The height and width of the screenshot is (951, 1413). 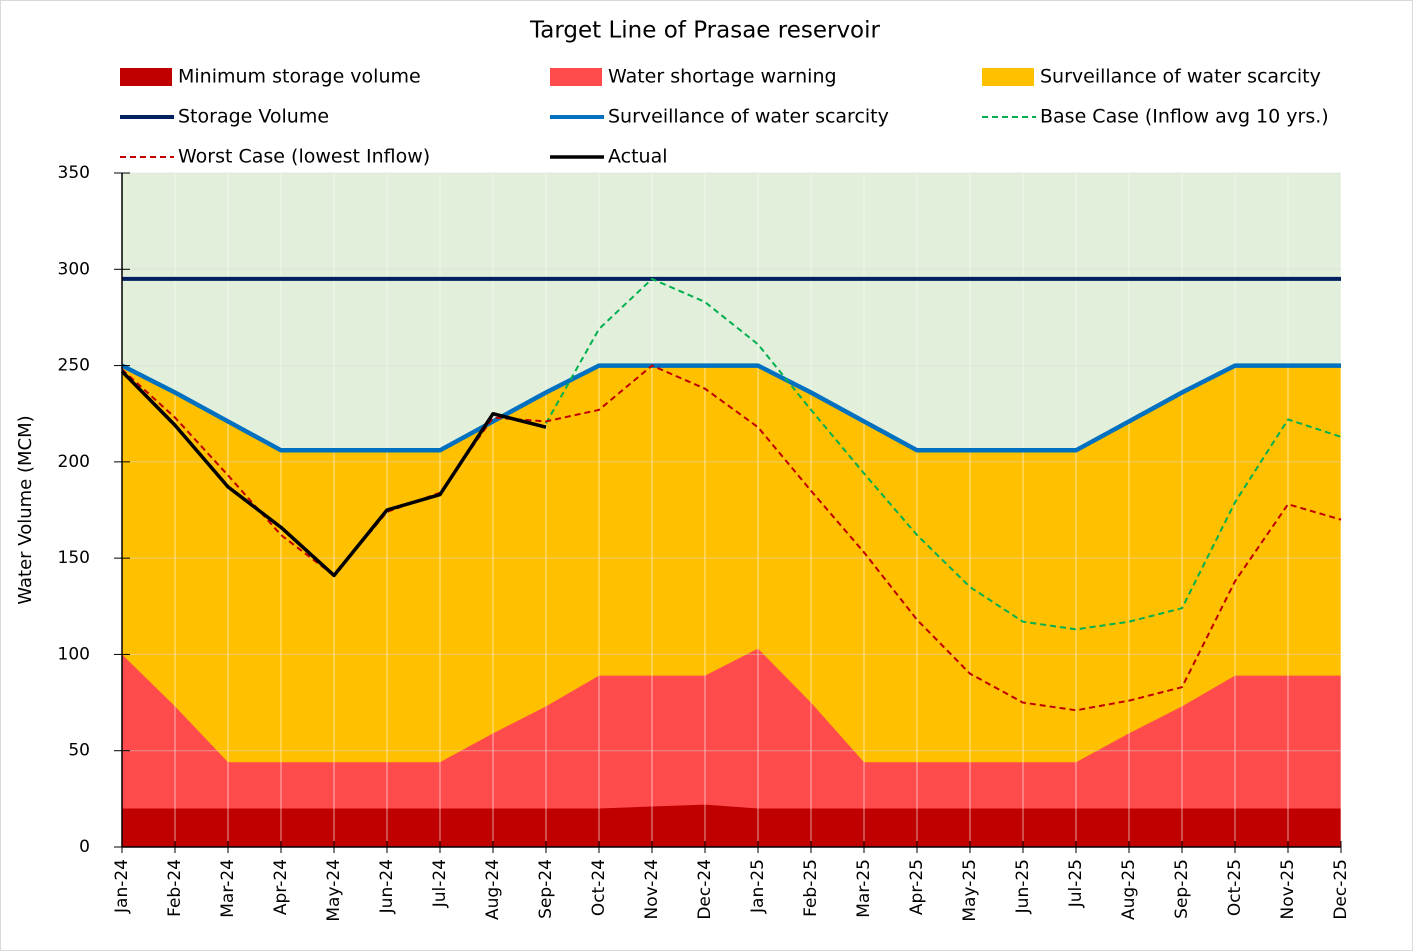 What do you see at coordinates (281, 887) in the screenshot?
I see `x-tick-label: Apr-24` at bounding box center [281, 887].